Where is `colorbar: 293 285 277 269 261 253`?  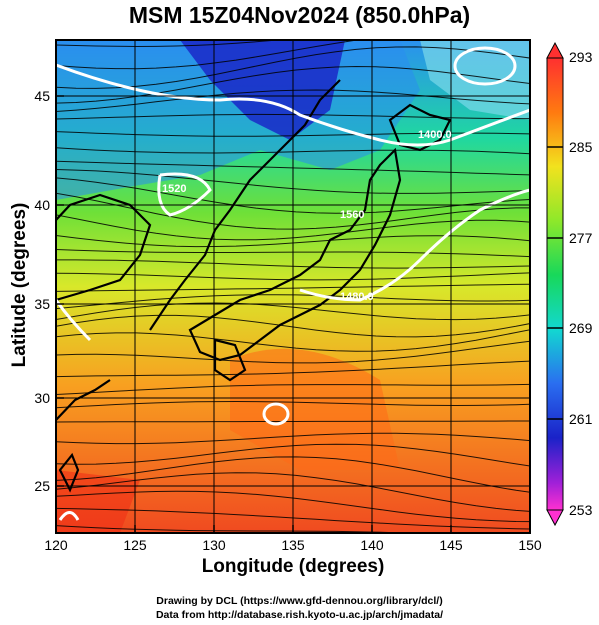
colorbar: 293 285 277 269 261 253 is located at coordinates (569, 284).